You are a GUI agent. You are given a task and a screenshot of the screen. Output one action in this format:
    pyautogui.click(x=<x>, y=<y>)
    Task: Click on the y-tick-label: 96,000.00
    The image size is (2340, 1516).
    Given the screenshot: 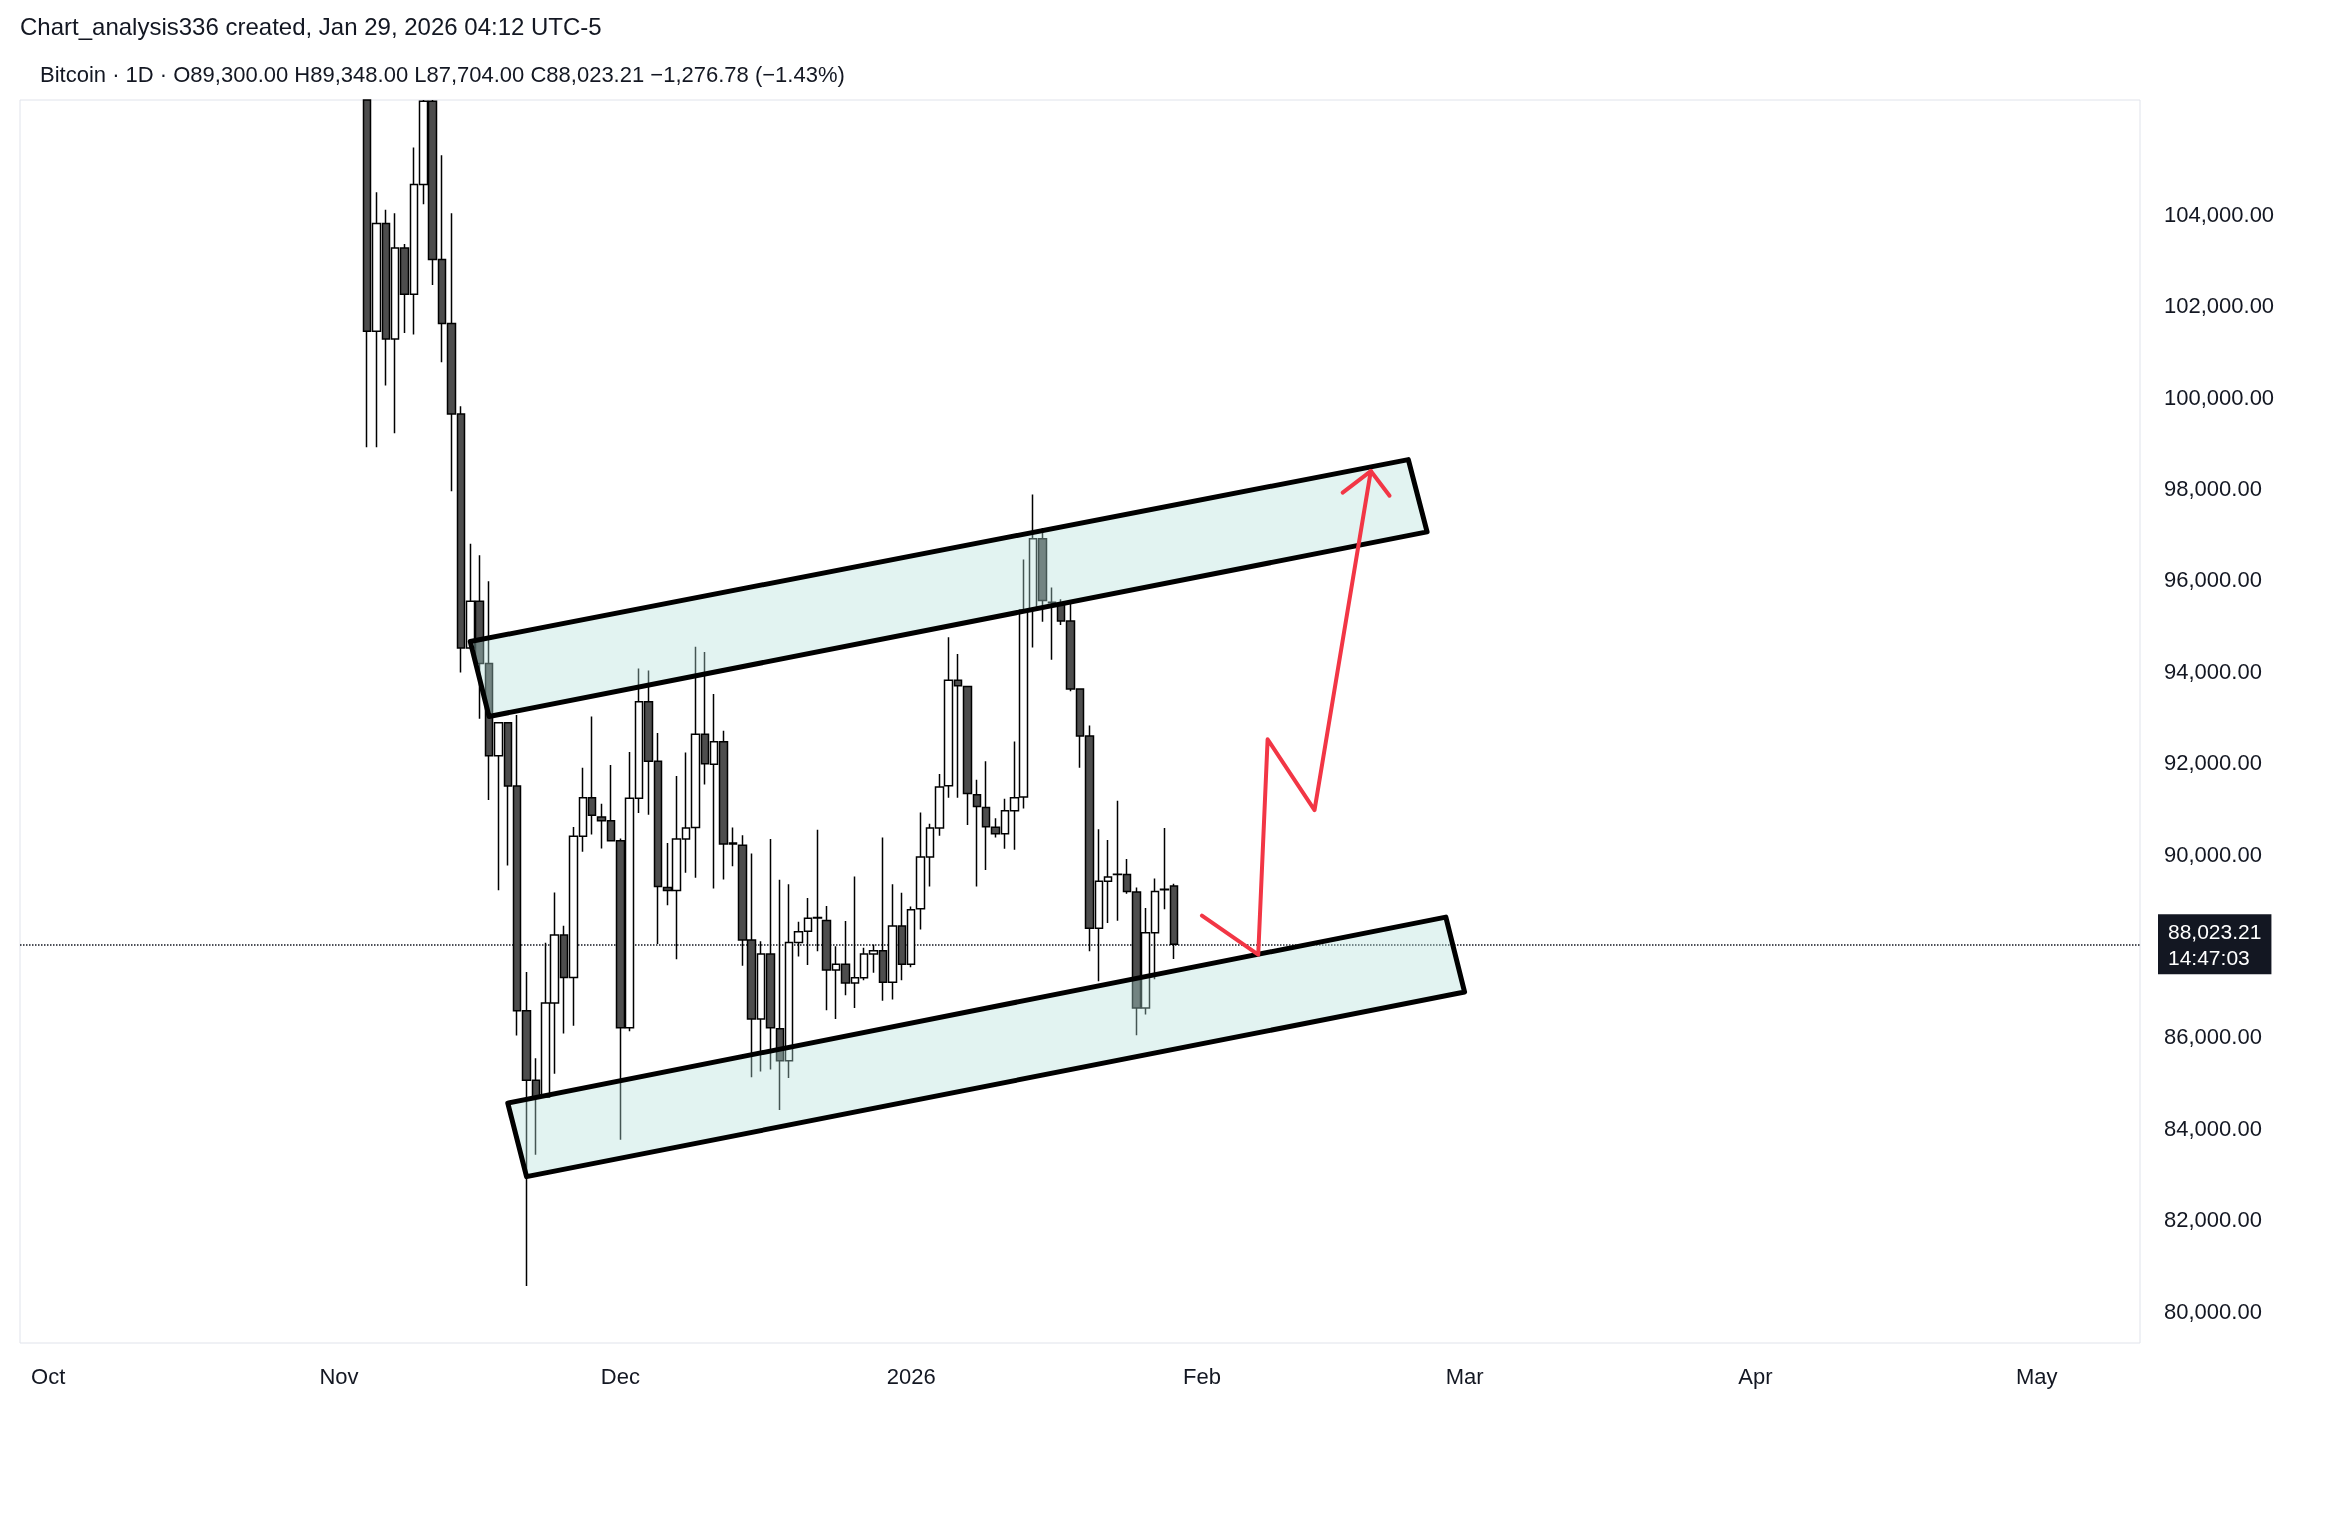 What is the action you would take?
    pyautogui.click(x=2213, y=580)
    